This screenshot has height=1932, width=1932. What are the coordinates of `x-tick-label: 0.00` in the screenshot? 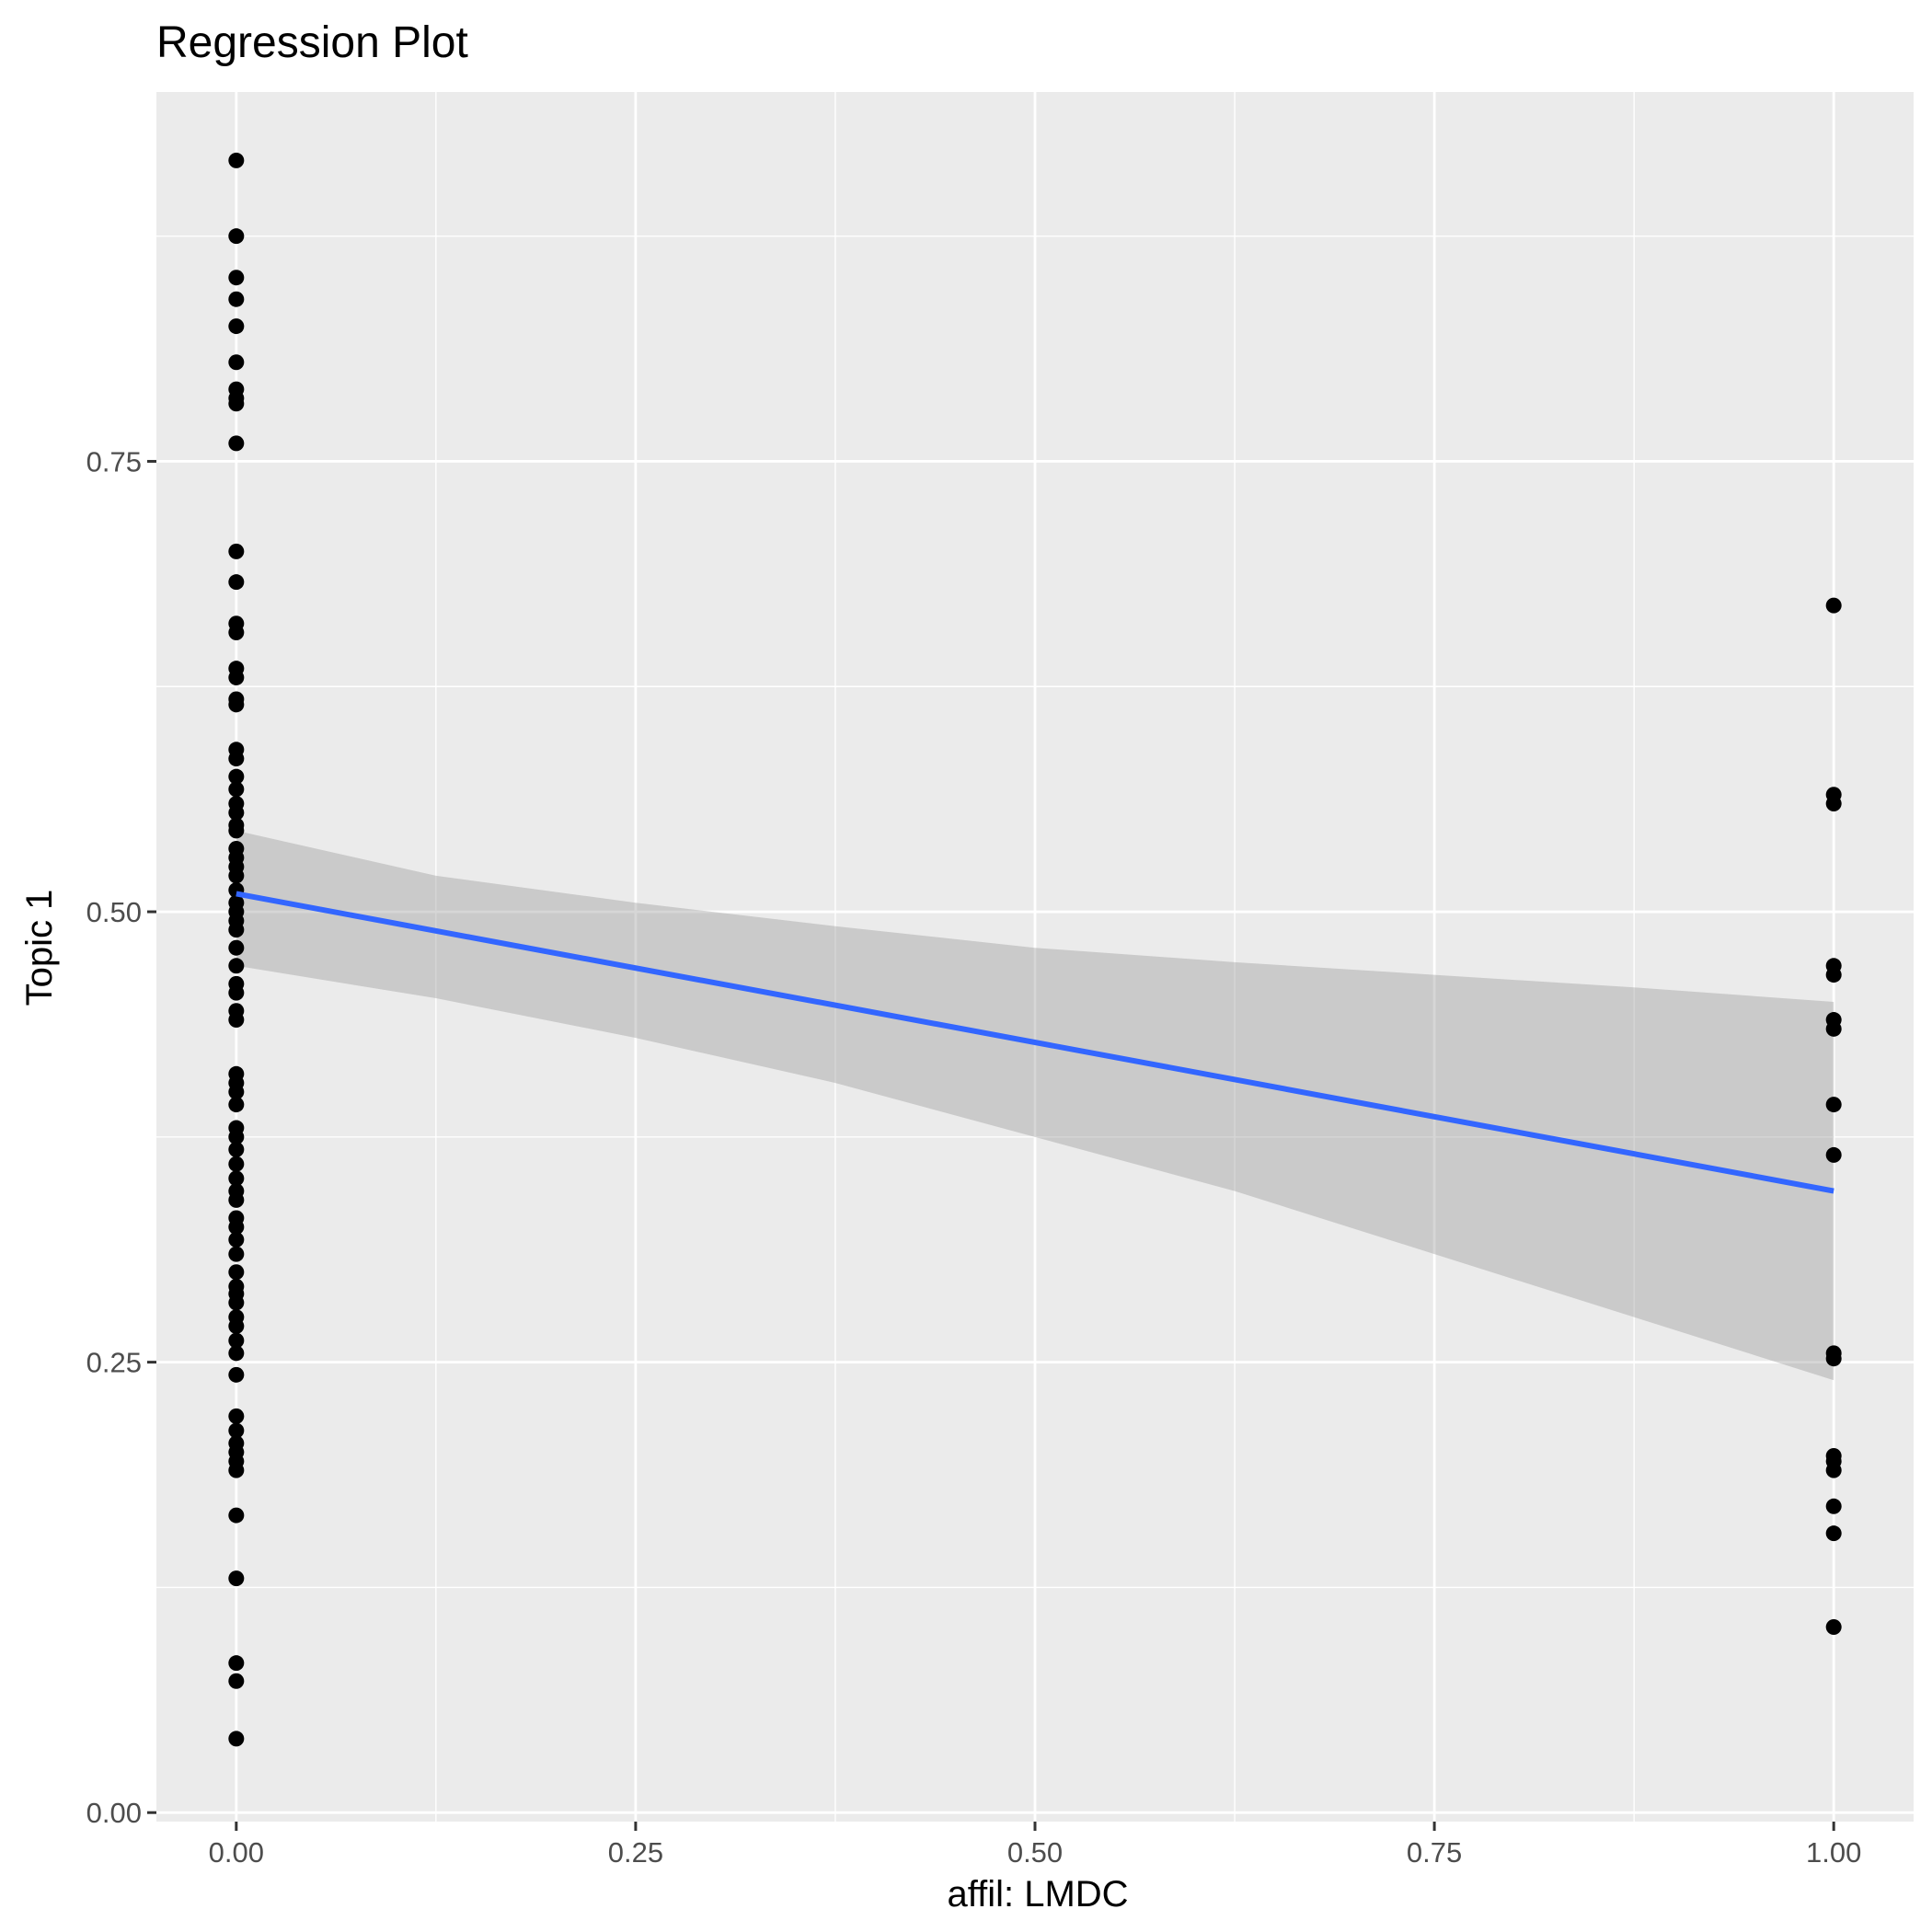 It's located at (236, 1852).